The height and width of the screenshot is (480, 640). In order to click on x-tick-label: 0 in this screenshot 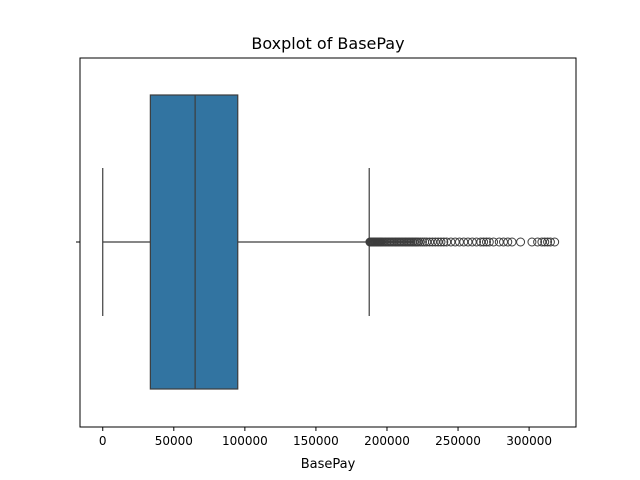, I will do `click(103, 441)`.